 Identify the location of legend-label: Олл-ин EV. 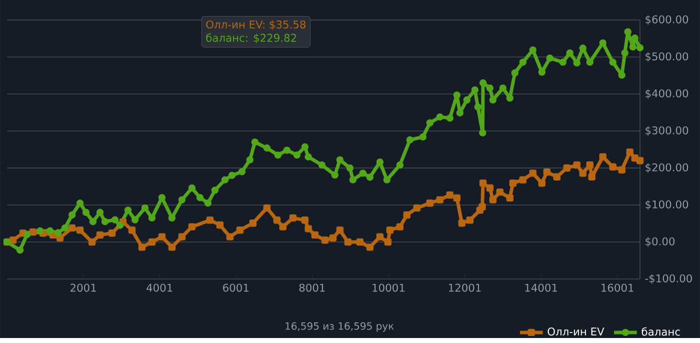
(576, 332).